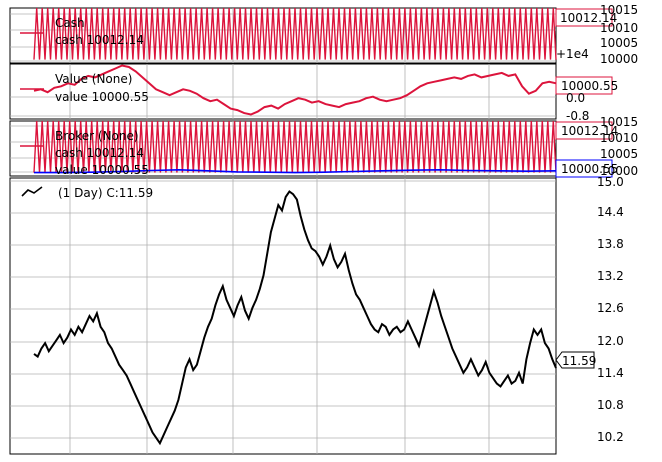 This screenshot has width=662, height=462. Describe the element at coordinates (610, 308) in the screenshot. I see `price-ytick: 12.6` at that location.